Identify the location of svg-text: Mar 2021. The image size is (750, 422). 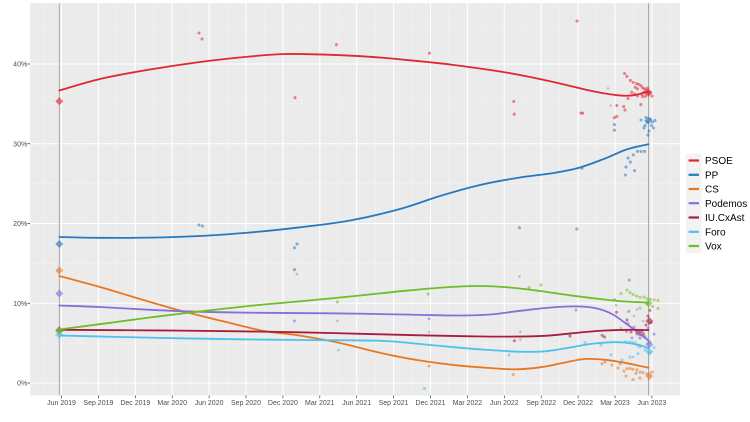
(320, 403).